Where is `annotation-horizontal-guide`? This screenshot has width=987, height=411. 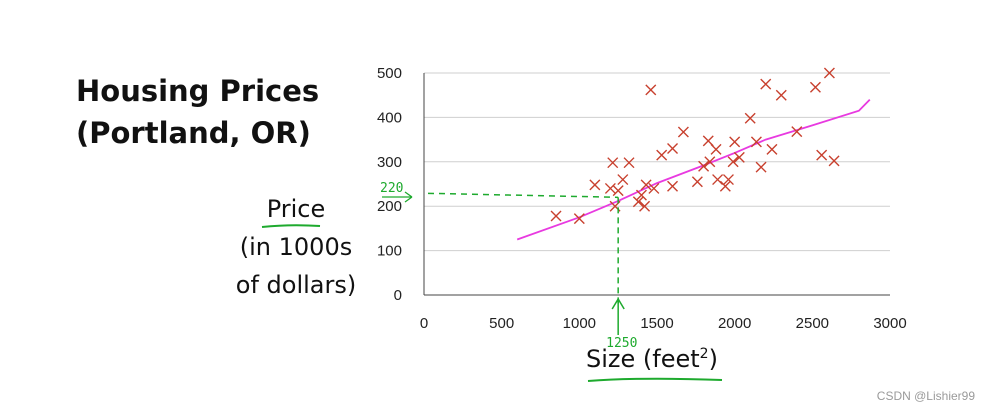
annotation-horizontal-guide is located at coordinates (523, 195).